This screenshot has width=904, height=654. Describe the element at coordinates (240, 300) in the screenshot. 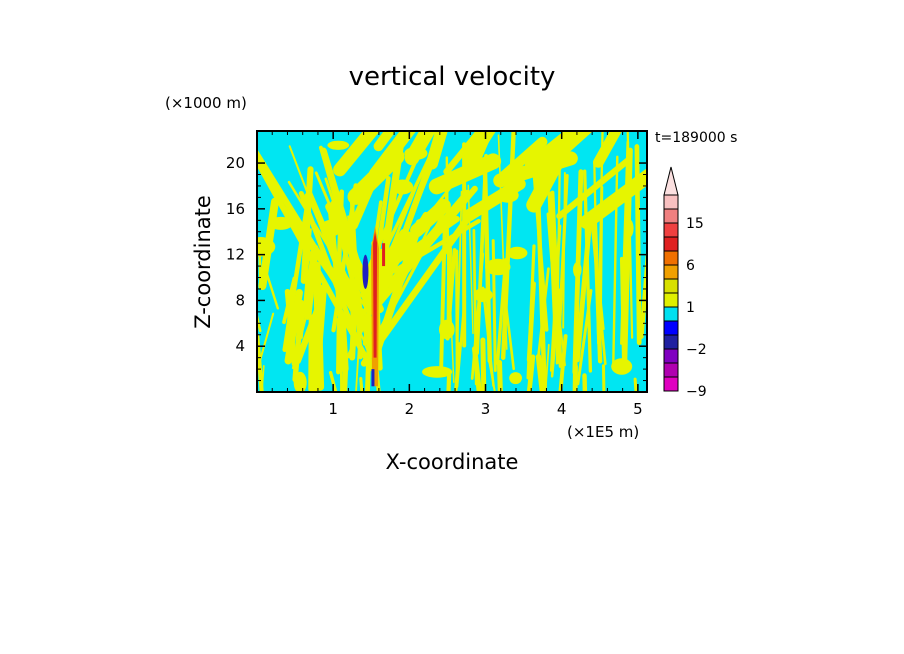

I see `y-tick-label: 8` at that location.